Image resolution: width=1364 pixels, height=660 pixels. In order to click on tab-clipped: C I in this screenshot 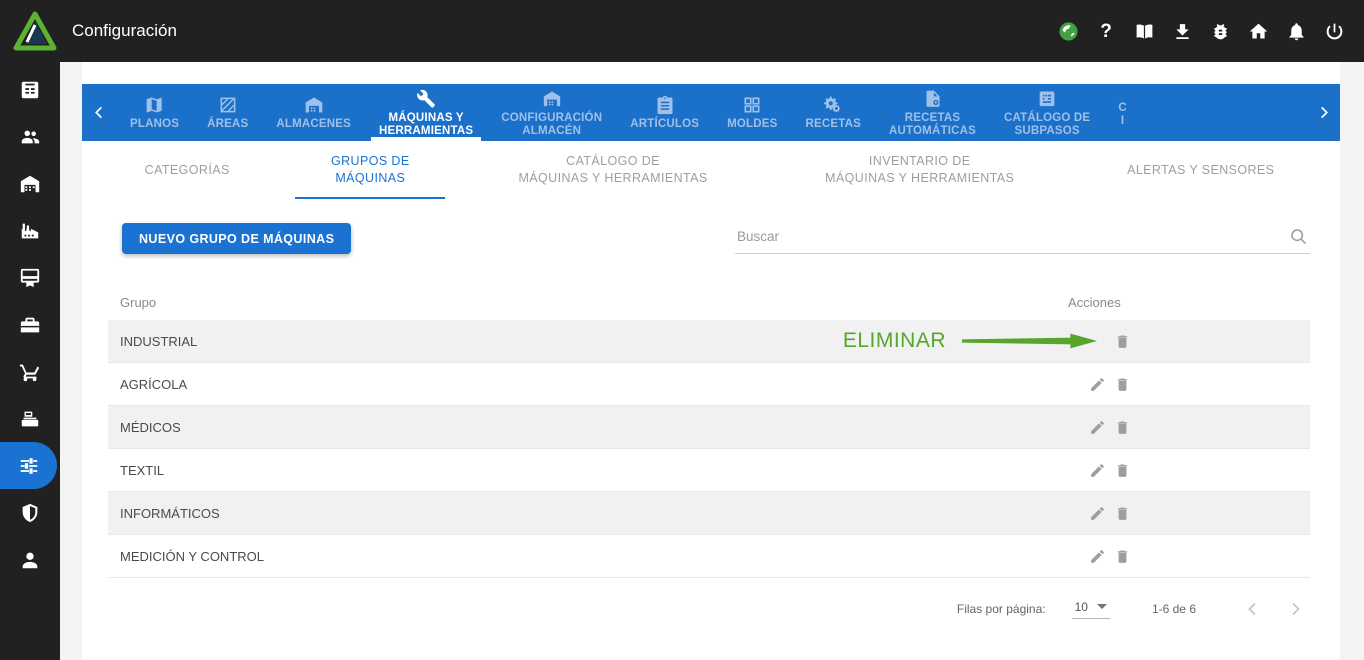, I will do `click(1122, 114)`.